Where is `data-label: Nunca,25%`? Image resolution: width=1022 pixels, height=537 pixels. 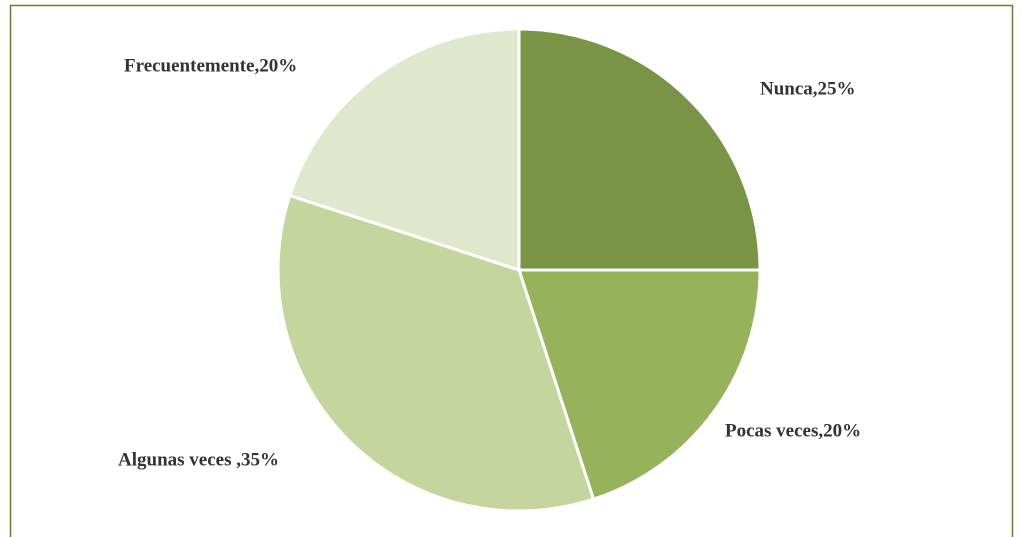 data-label: Nunca,25% is located at coordinates (808, 88).